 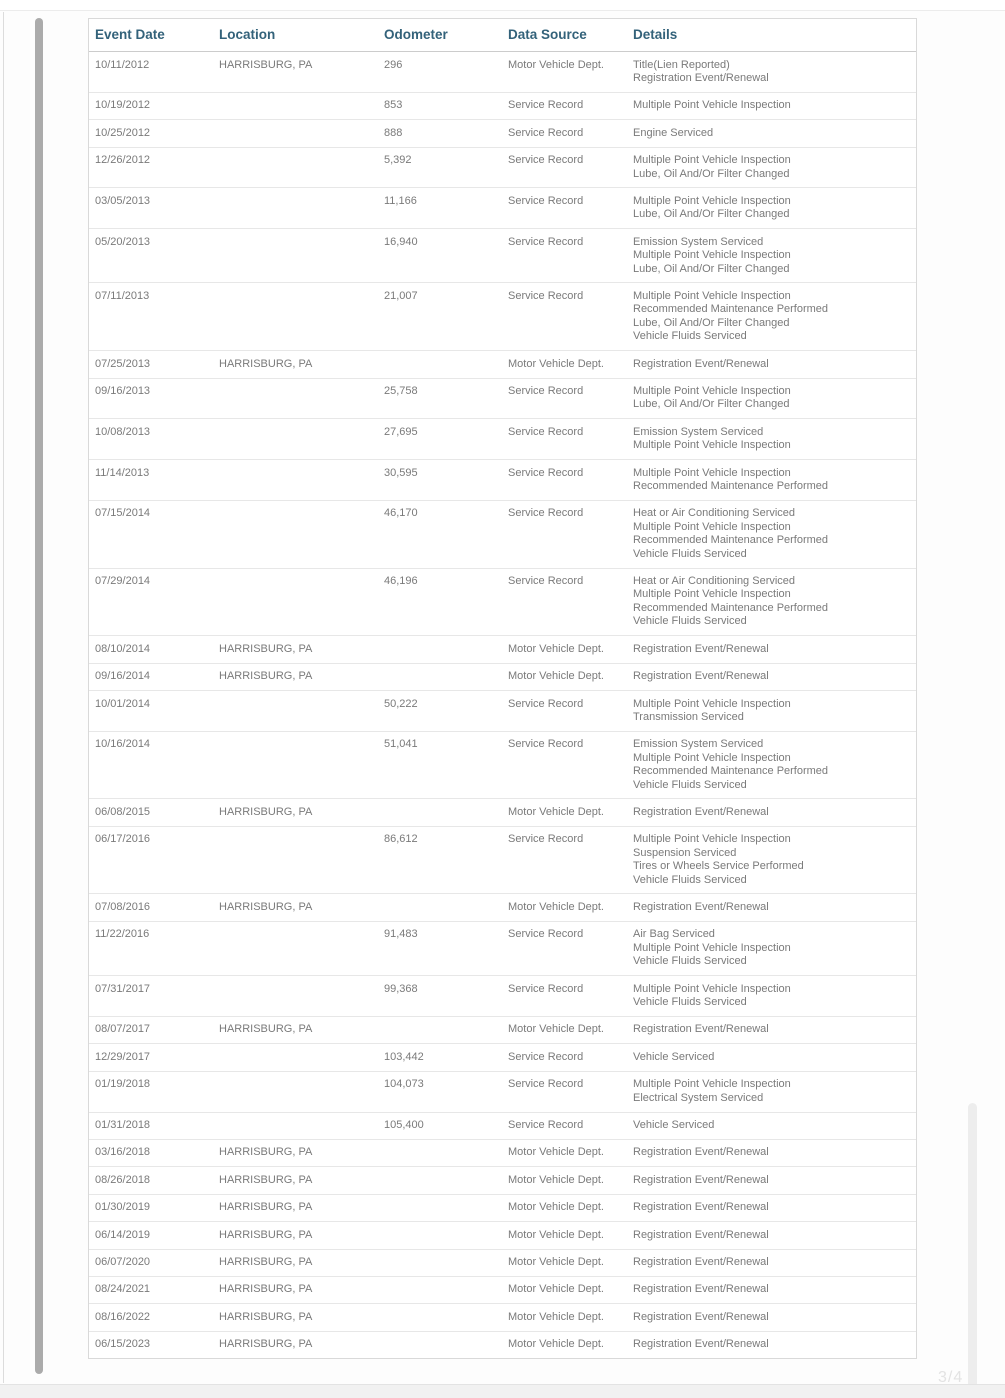 What do you see at coordinates (673, 132) in the screenshot?
I see `detail-line: Engine Serviced` at bounding box center [673, 132].